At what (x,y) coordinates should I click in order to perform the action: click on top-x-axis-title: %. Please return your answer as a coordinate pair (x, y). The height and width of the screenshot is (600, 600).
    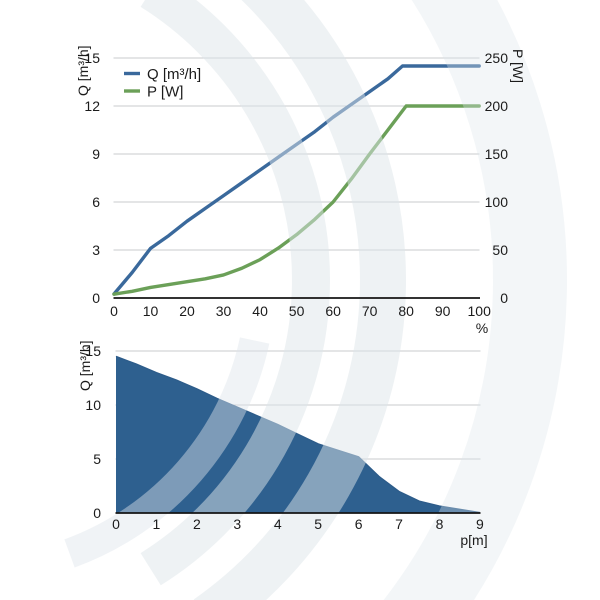
    Looking at the image, I should click on (482, 328).